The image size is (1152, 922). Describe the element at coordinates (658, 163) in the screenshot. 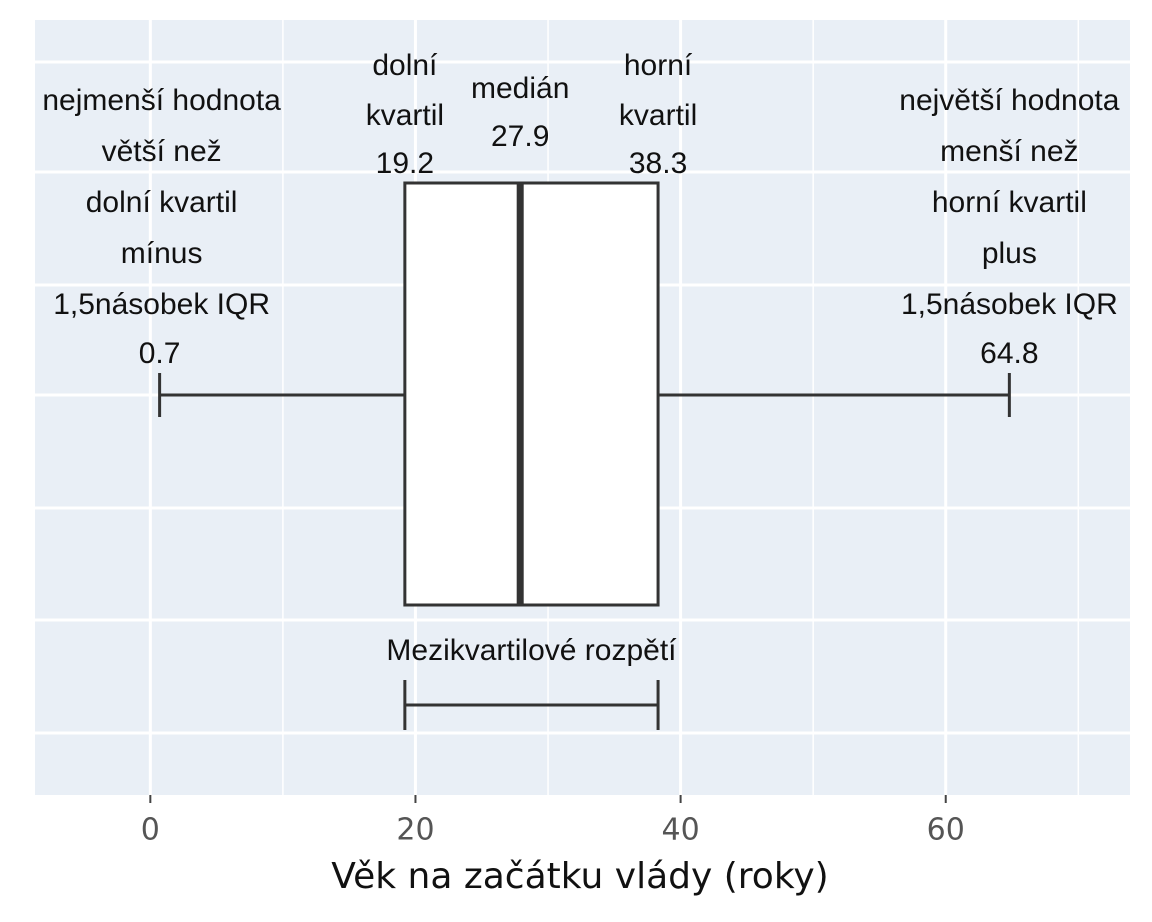

I see `value-label: 38.3` at that location.